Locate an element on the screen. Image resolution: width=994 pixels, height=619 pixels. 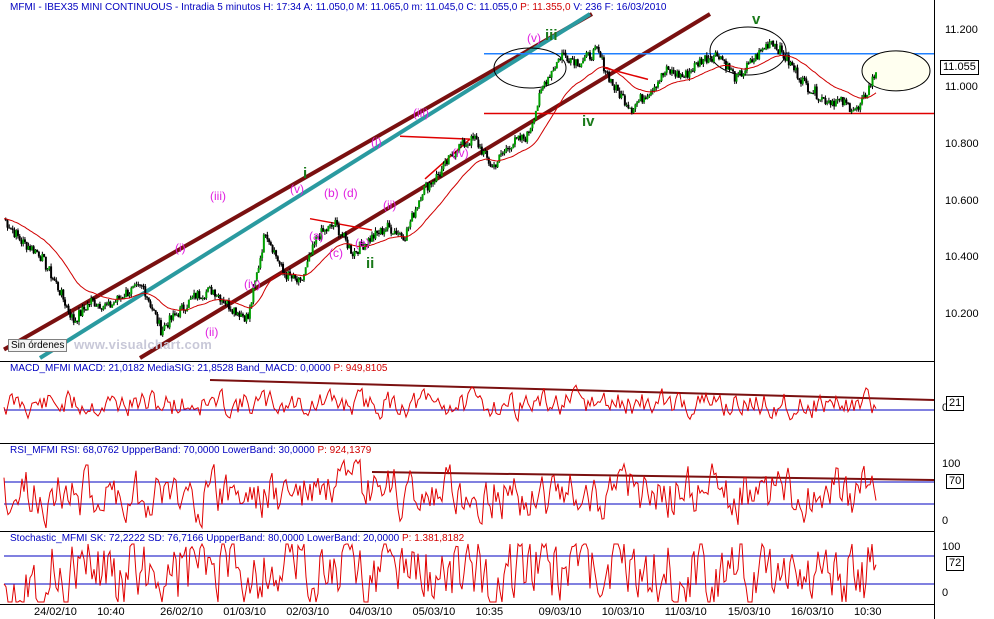
header-m-high: M: 11.065,0 is located at coordinates (382, 7).